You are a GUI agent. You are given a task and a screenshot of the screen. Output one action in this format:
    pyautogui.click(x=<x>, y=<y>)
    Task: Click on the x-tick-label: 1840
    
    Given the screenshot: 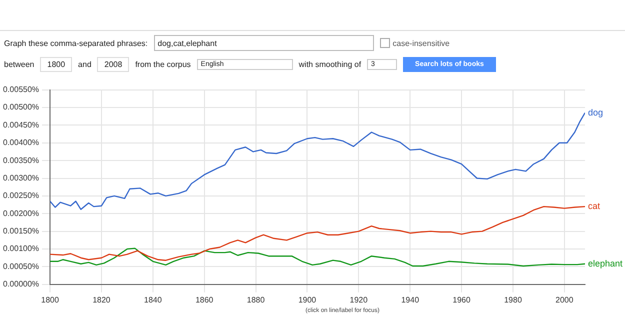 What is the action you would take?
    pyautogui.click(x=153, y=299)
    